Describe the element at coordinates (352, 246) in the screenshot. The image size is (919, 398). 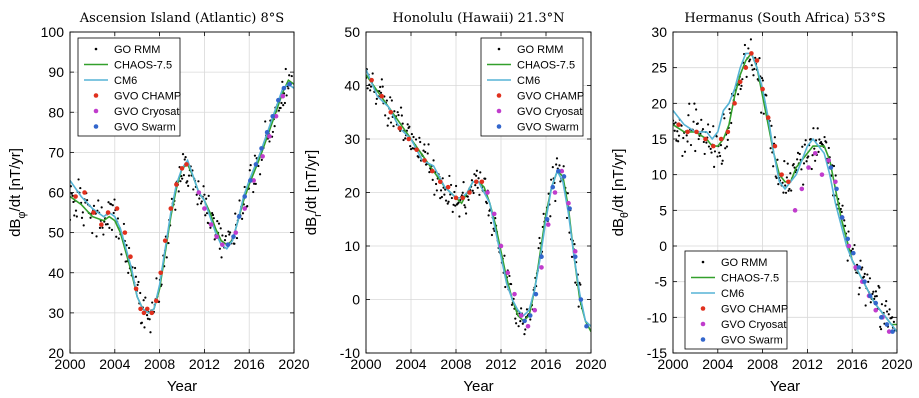
I see `y-tick-label: 10` at that location.